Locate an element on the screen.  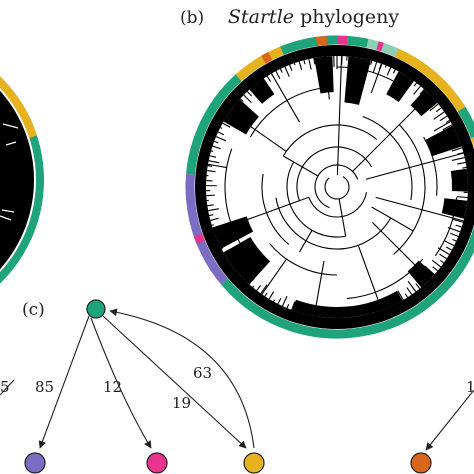
edge-partial-left is located at coordinates (7, 387).